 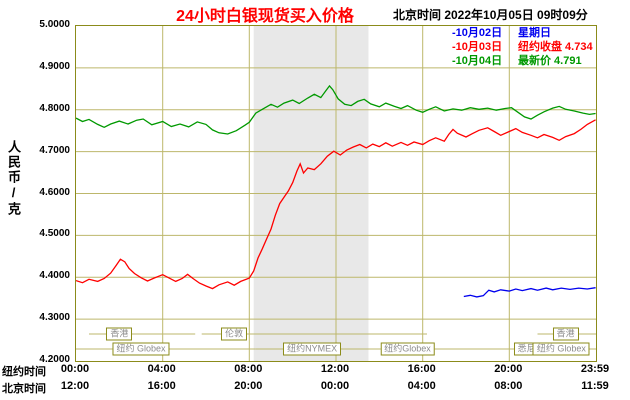 I want to click on session-label: 纽约Globex, so click(x=407, y=349).